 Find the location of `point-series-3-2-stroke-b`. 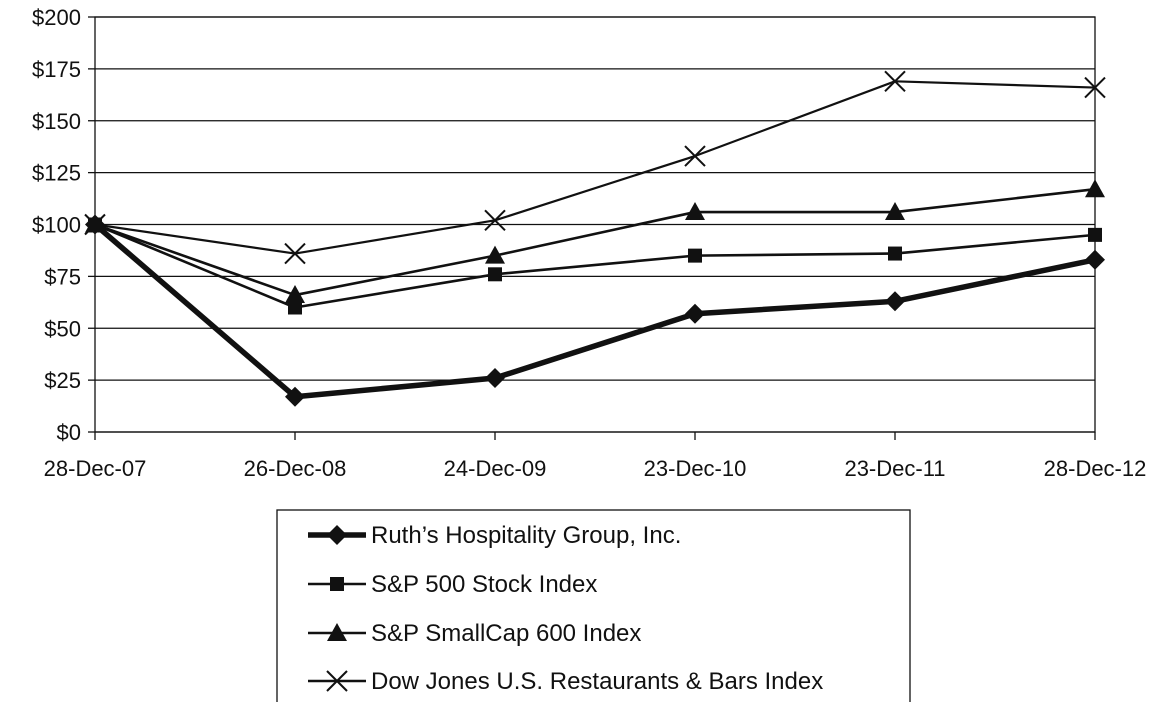

point-series-3-2-stroke-b is located at coordinates (495, 220).